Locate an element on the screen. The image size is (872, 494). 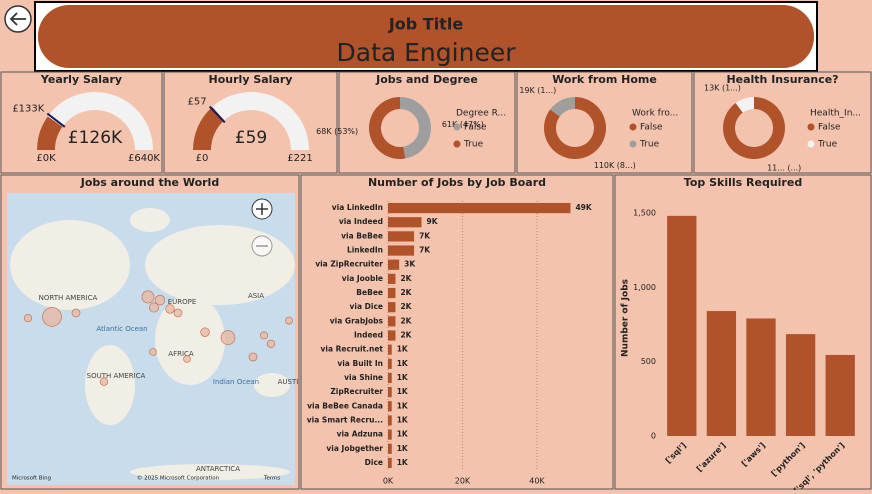
gauge-tick-label: £0 is located at coordinates (202, 158).